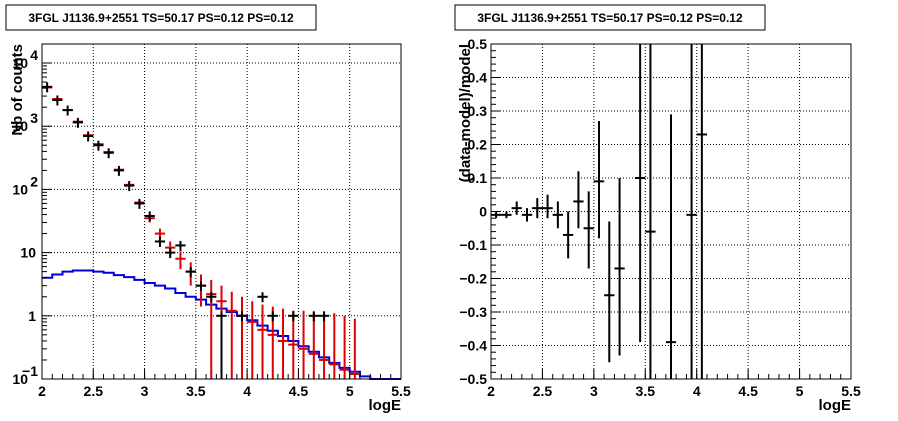 Image resolution: width=898 pixels, height=421 pixels. What do you see at coordinates (491, 391) in the screenshot?
I see `right-x-tick-label: 2` at bounding box center [491, 391].